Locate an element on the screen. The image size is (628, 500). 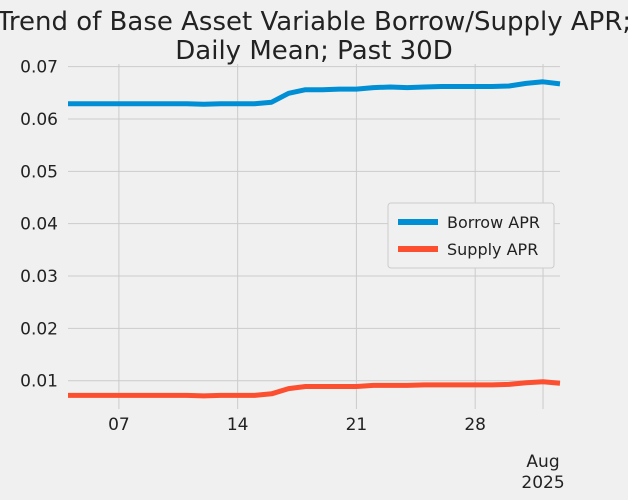
x-tick-label: 14 is located at coordinates (238, 425).